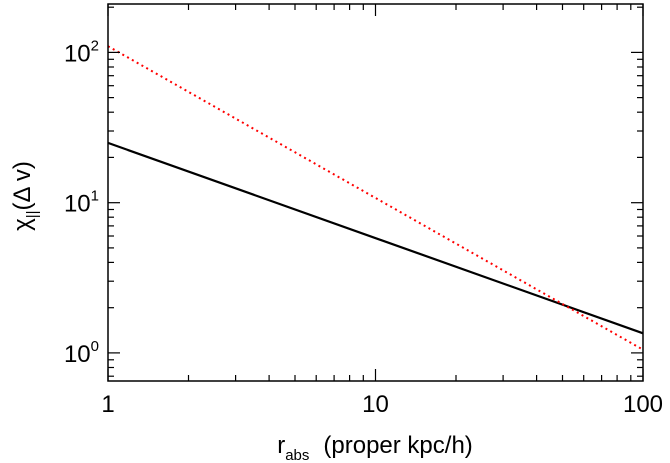  What do you see at coordinates (397, 445) in the screenshot?
I see `x-axis-label-rest: (proper kpc/h)` at bounding box center [397, 445].